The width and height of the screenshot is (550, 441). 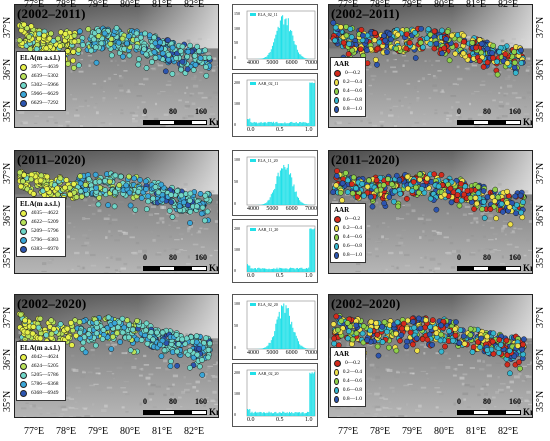 I want to click on legend-item: 0.2—0.4, so click(x=348, y=228).